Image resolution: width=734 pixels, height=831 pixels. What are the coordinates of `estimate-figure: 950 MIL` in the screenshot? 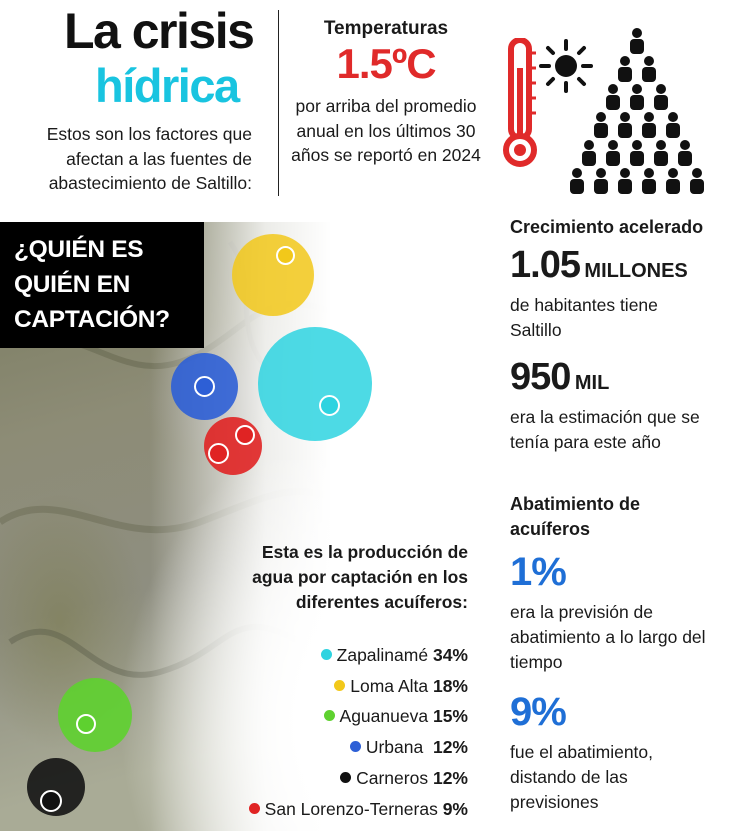 It's located at (620, 377).